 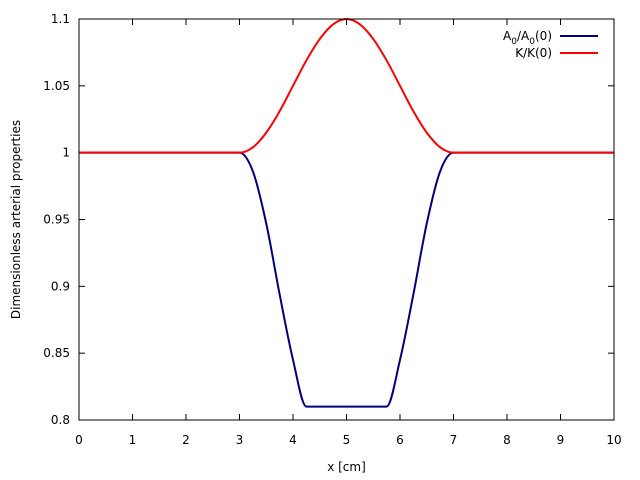 What do you see at coordinates (240, 440) in the screenshot?
I see `x-tick-label: 3` at bounding box center [240, 440].